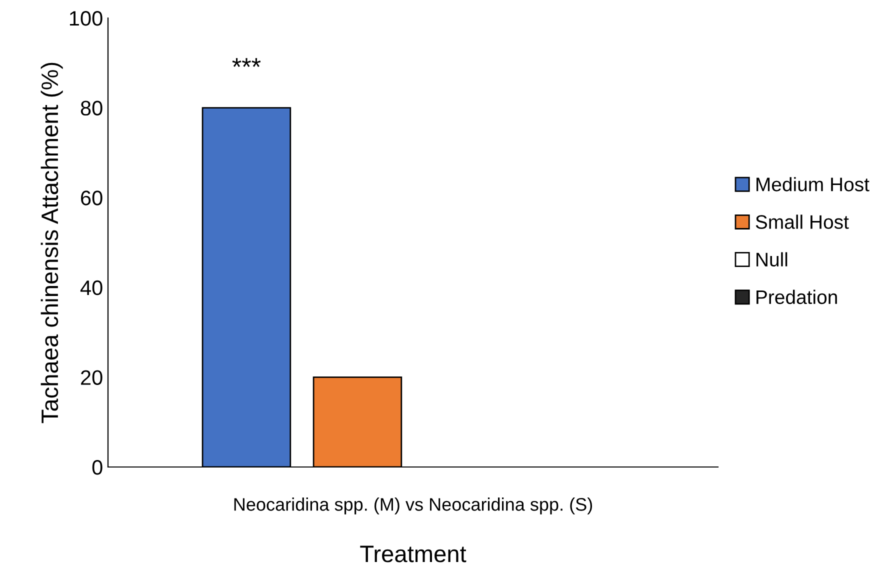  I want to click on y-axis-title: Tachaea chinensis Attachment (%), so click(51, 243).